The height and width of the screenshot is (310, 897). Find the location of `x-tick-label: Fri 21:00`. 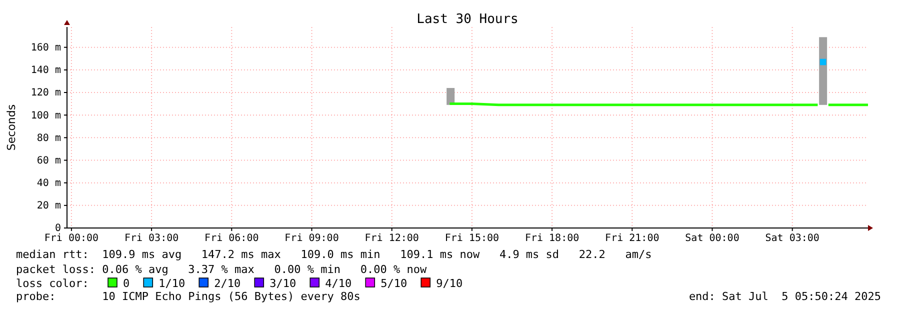

x-tick-label: Fri 21:00 is located at coordinates (632, 238).